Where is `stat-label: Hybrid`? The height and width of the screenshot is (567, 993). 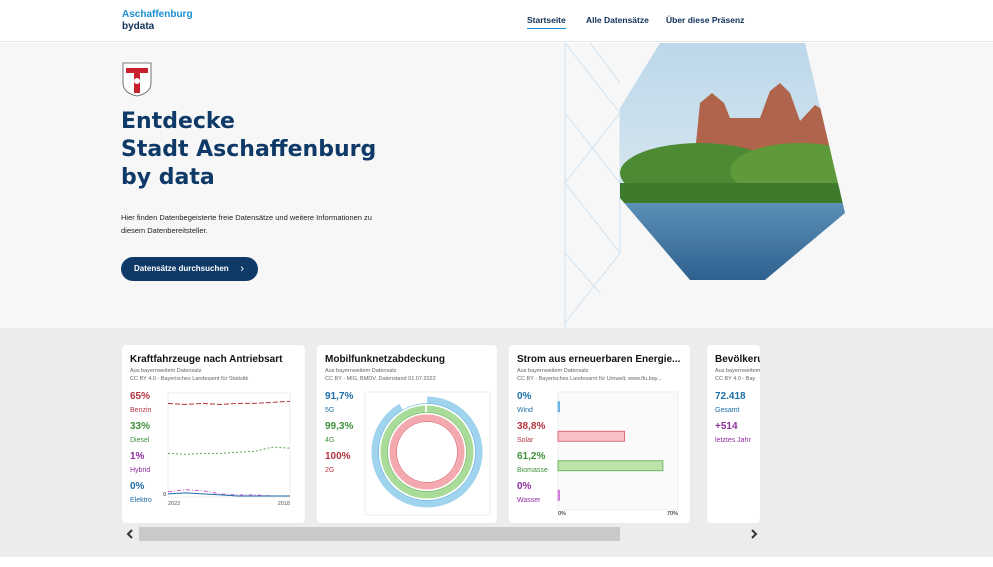
stat-label: Hybrid is located at coordinates (140, 470).